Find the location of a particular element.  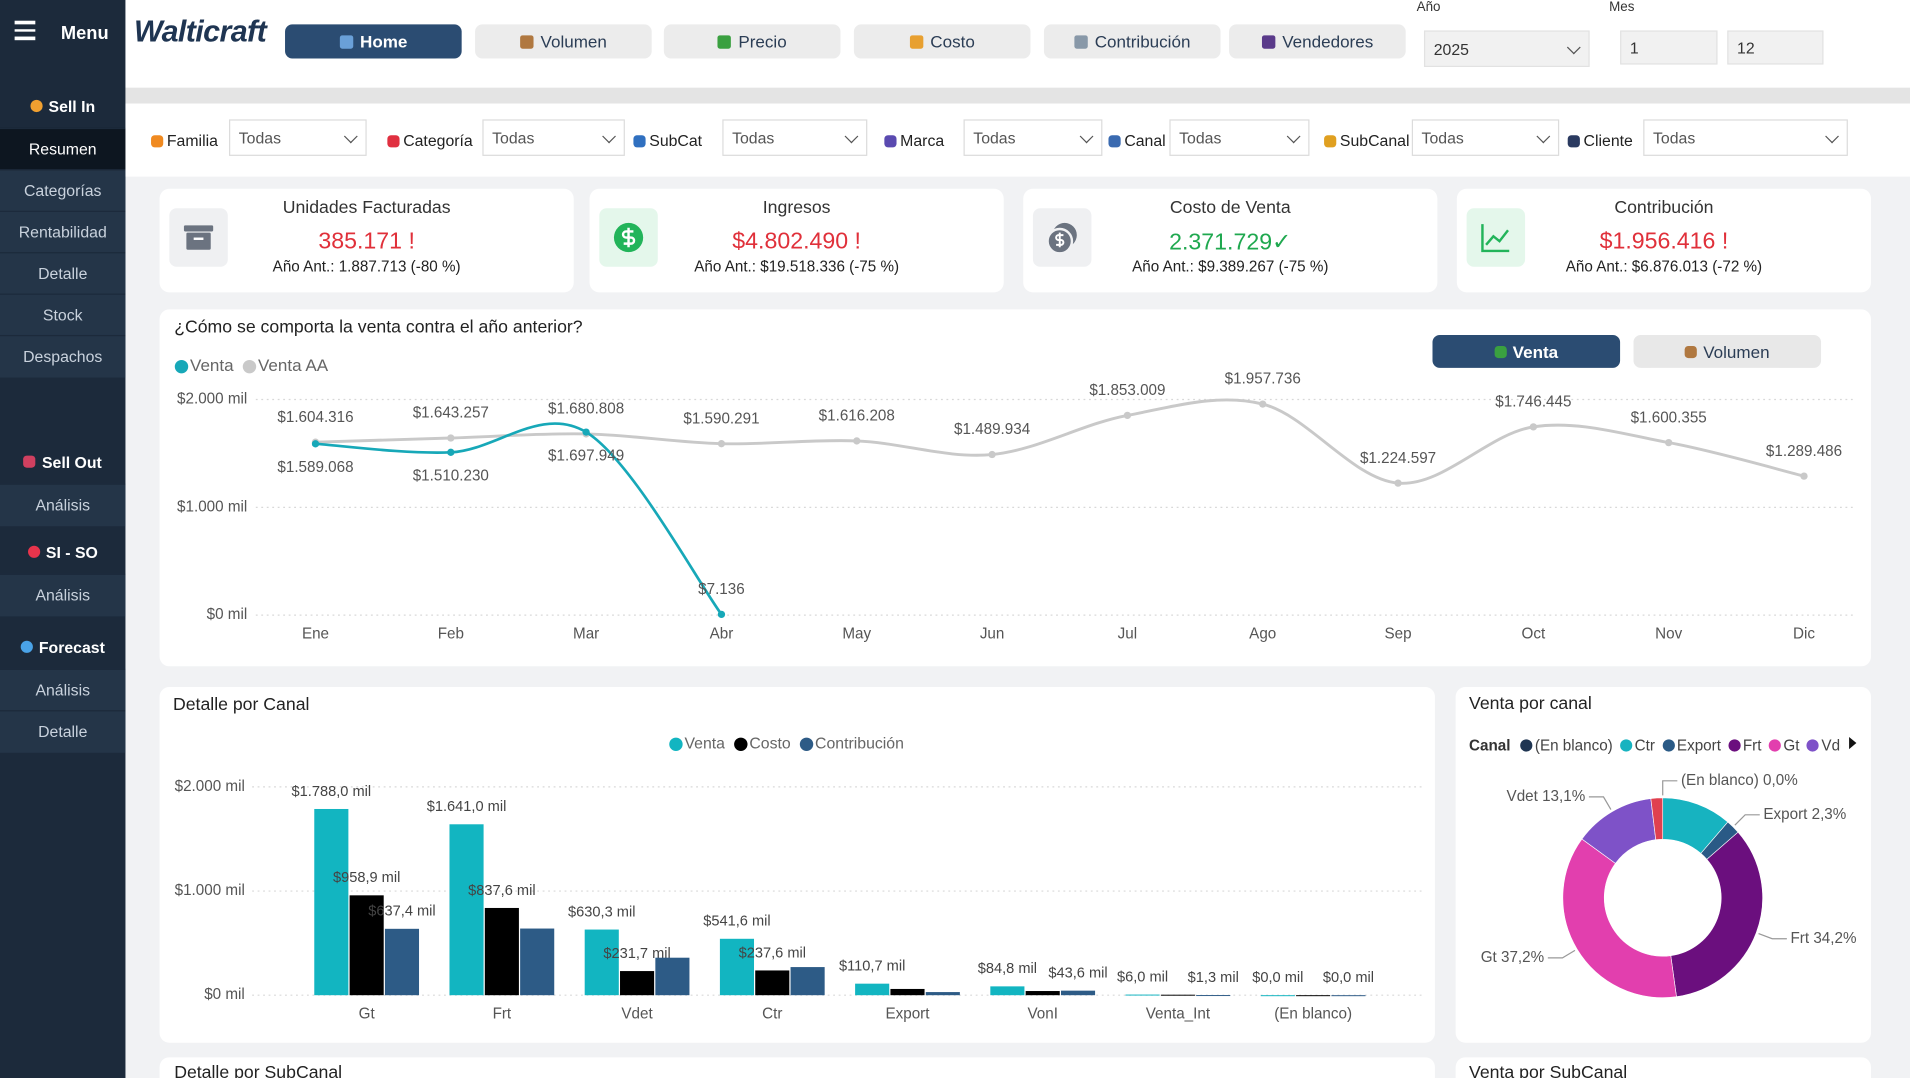

kpi-value: $1.956.416 ! is located at coordinates (1664, 242).